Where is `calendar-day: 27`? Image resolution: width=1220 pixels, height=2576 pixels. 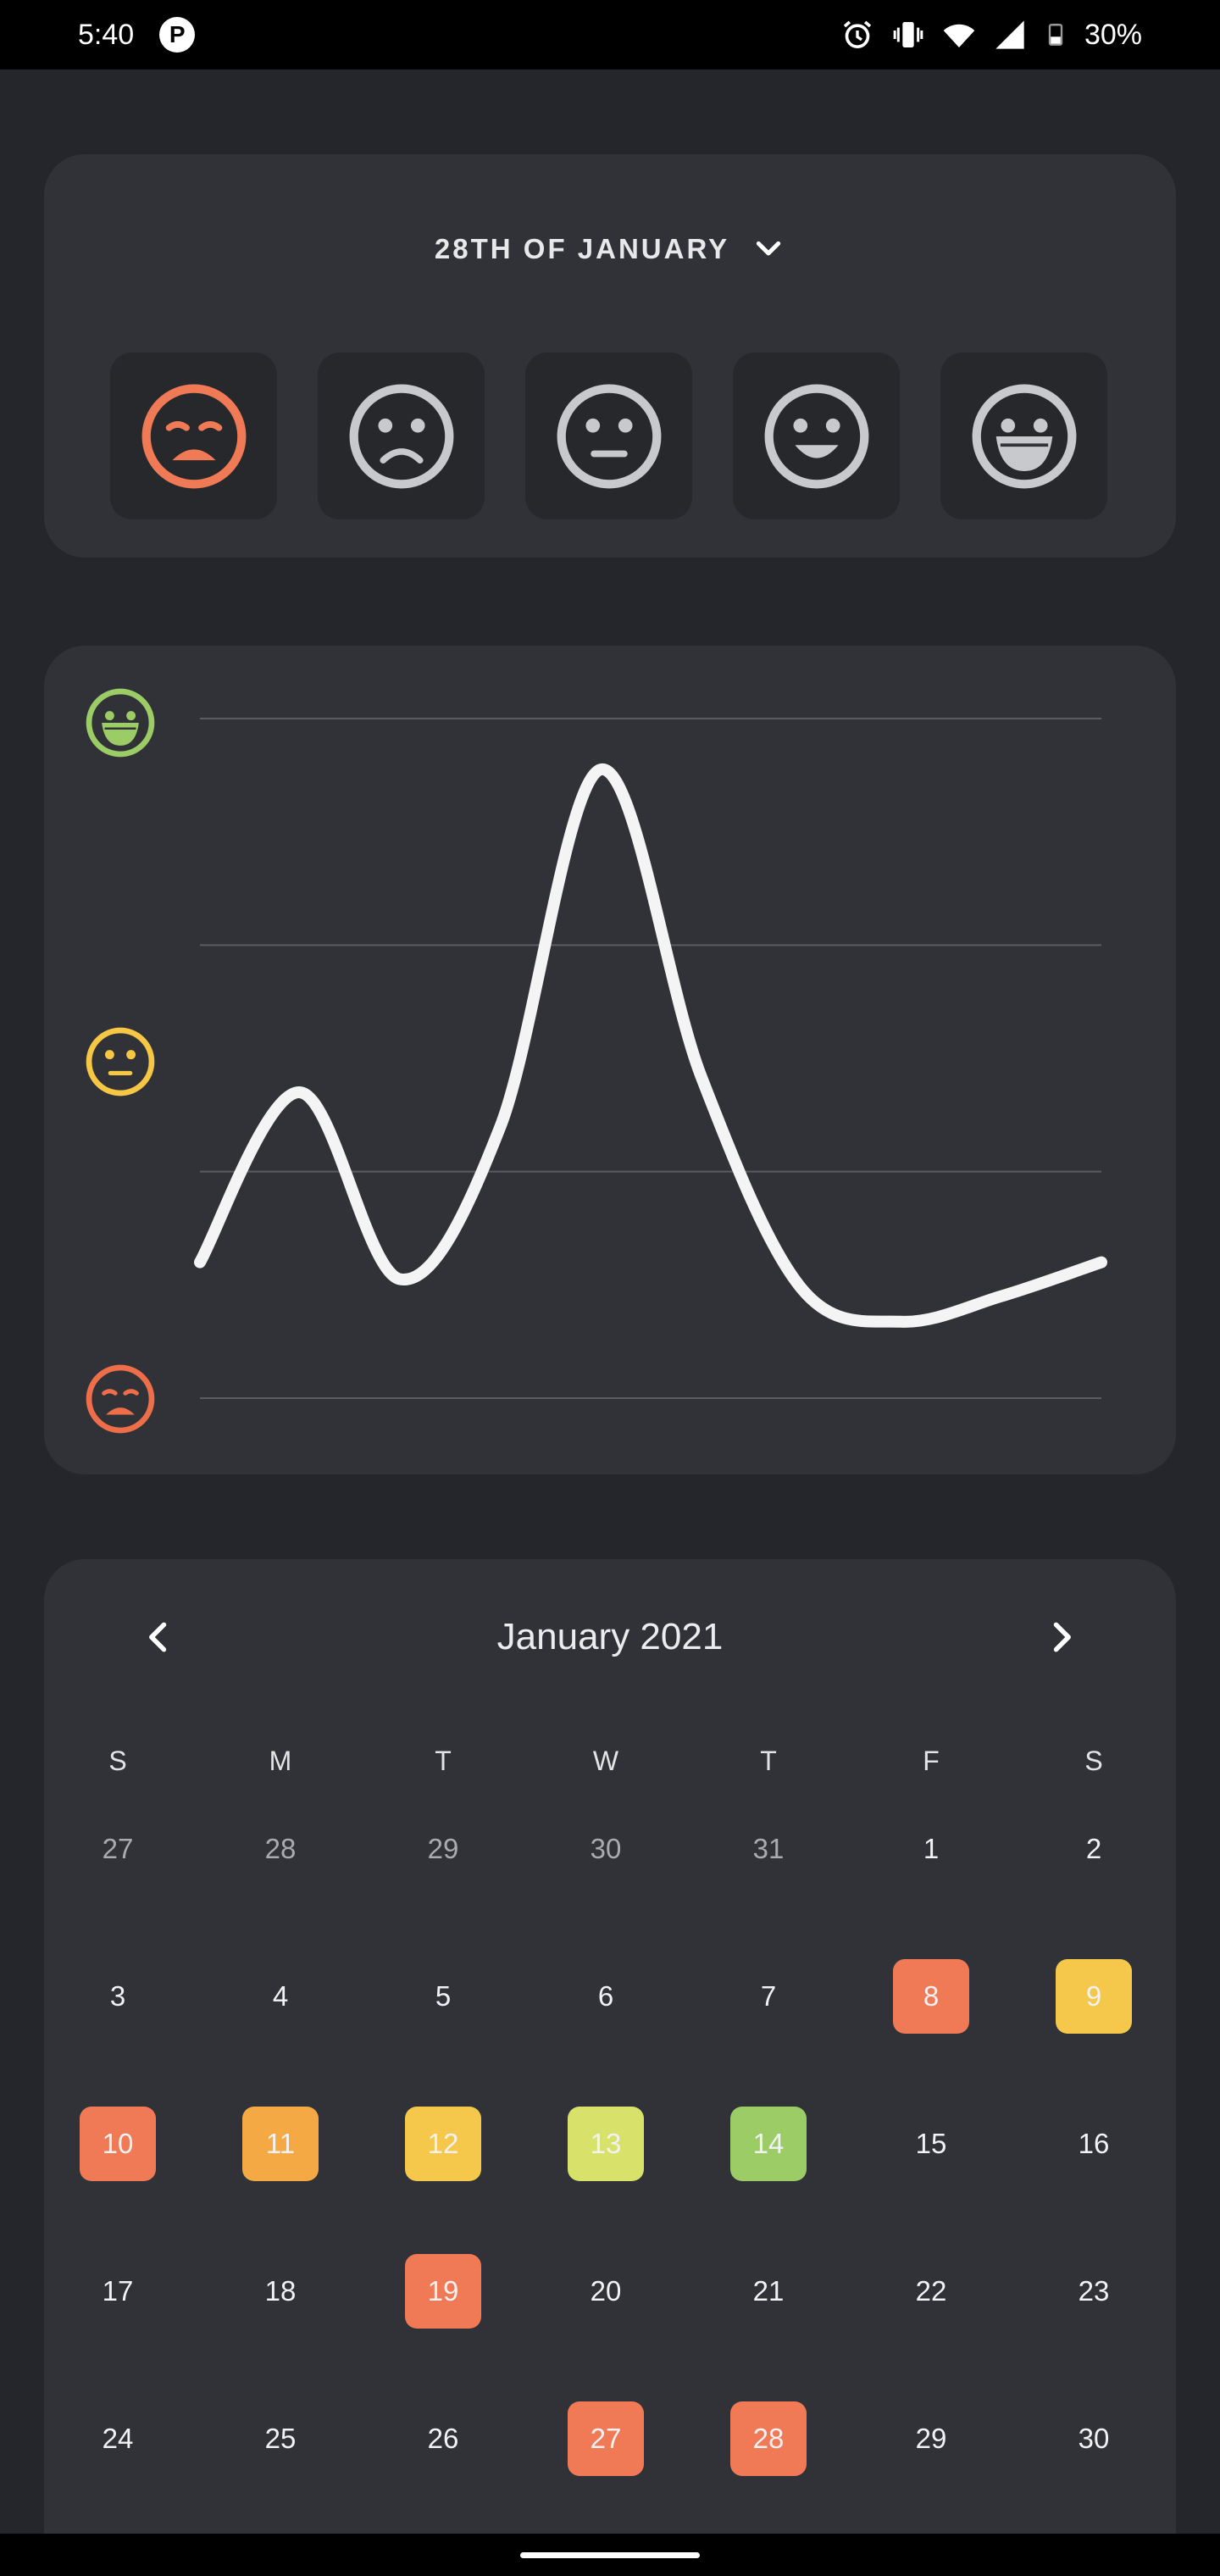 calendar-day: 27 is located at coordinates (118, 1848).